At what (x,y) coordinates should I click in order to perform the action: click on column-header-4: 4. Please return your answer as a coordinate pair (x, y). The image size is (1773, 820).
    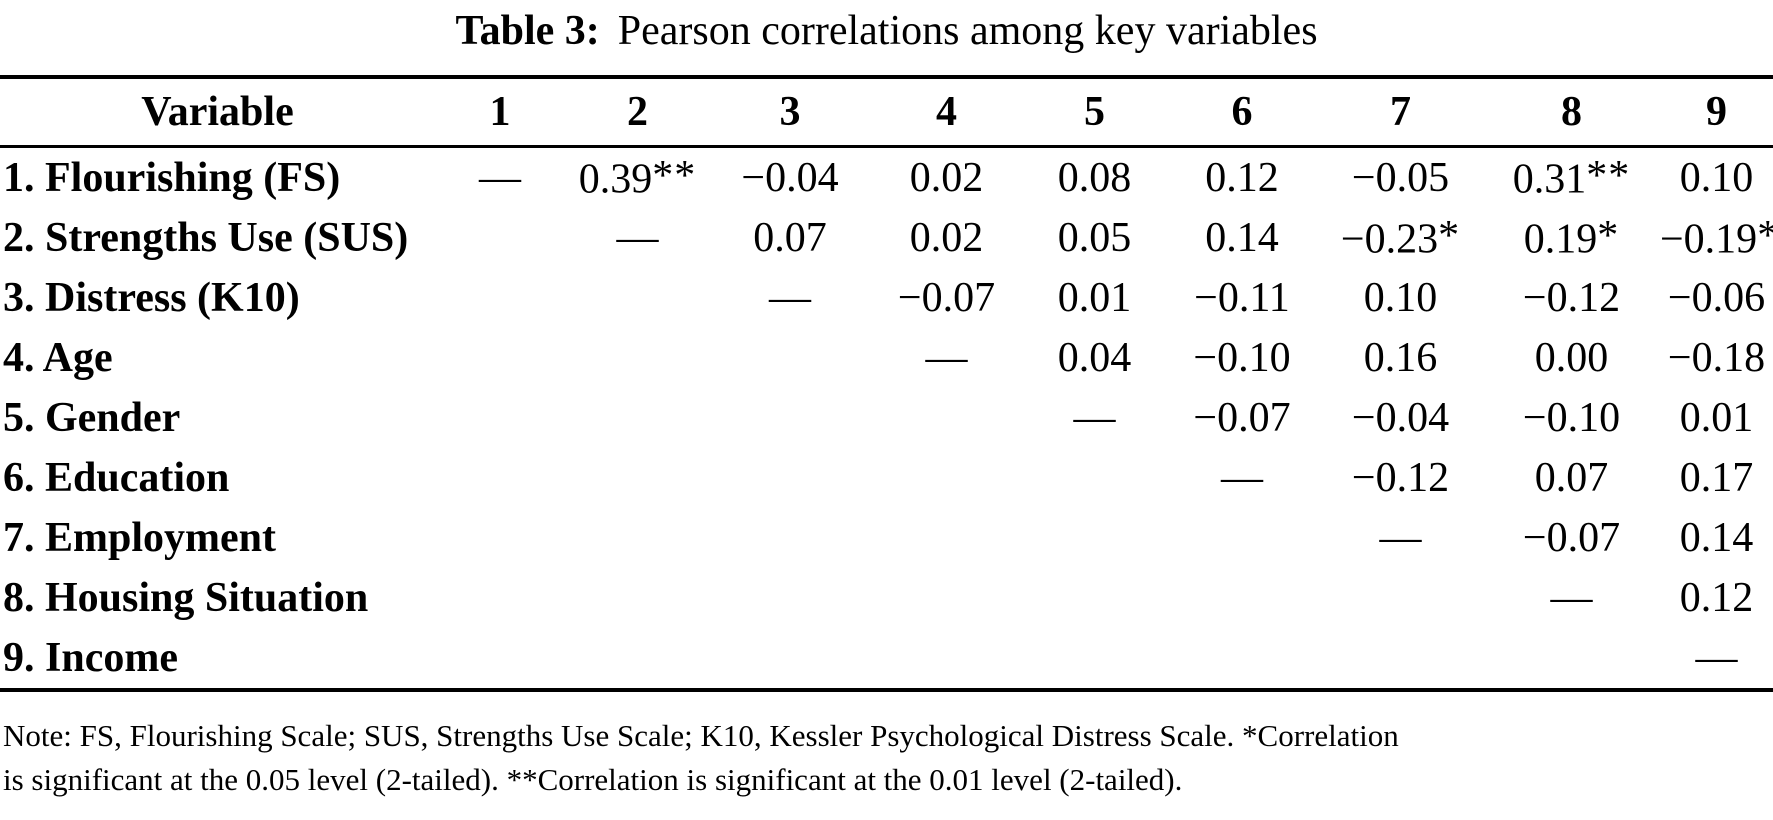
    Looking at the image, I should click on (946, 112).